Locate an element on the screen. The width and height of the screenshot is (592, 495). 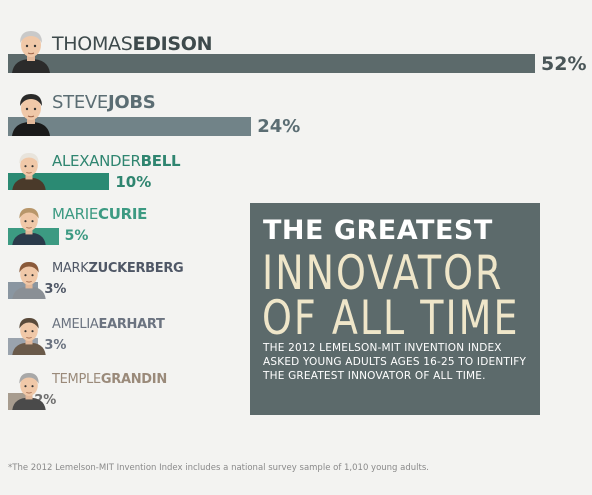
edison-portrait-icon is located at coordinates (31, 48).